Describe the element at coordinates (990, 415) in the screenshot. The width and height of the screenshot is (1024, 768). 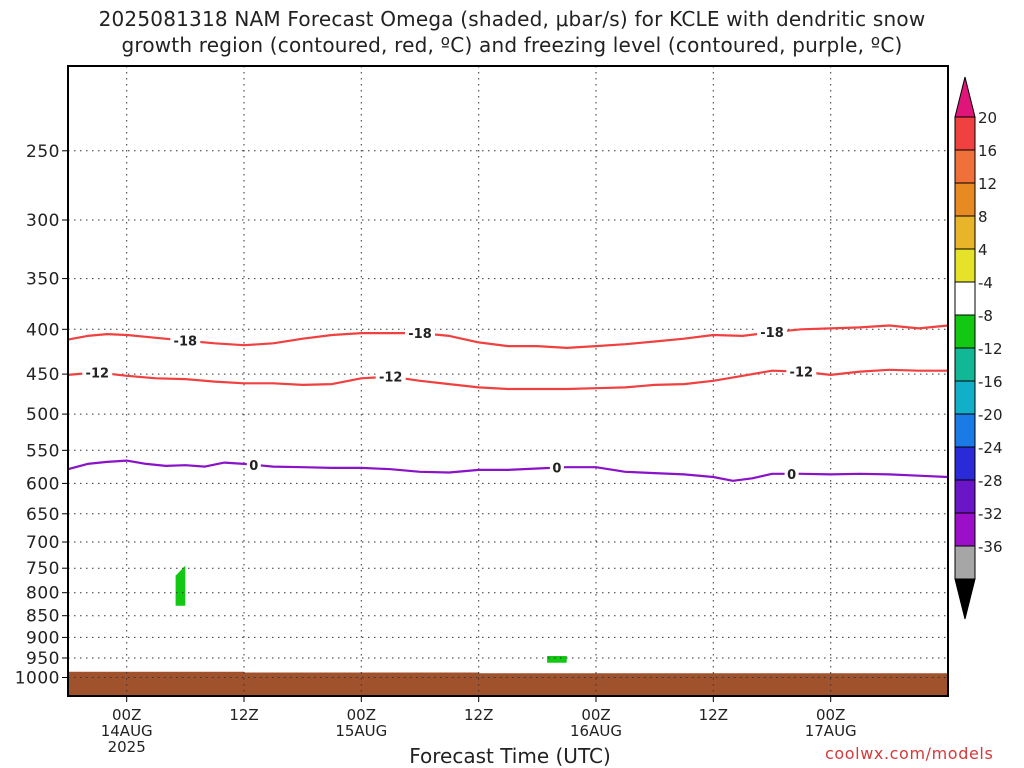
I see `colorbar-label--20: -20` at that location.